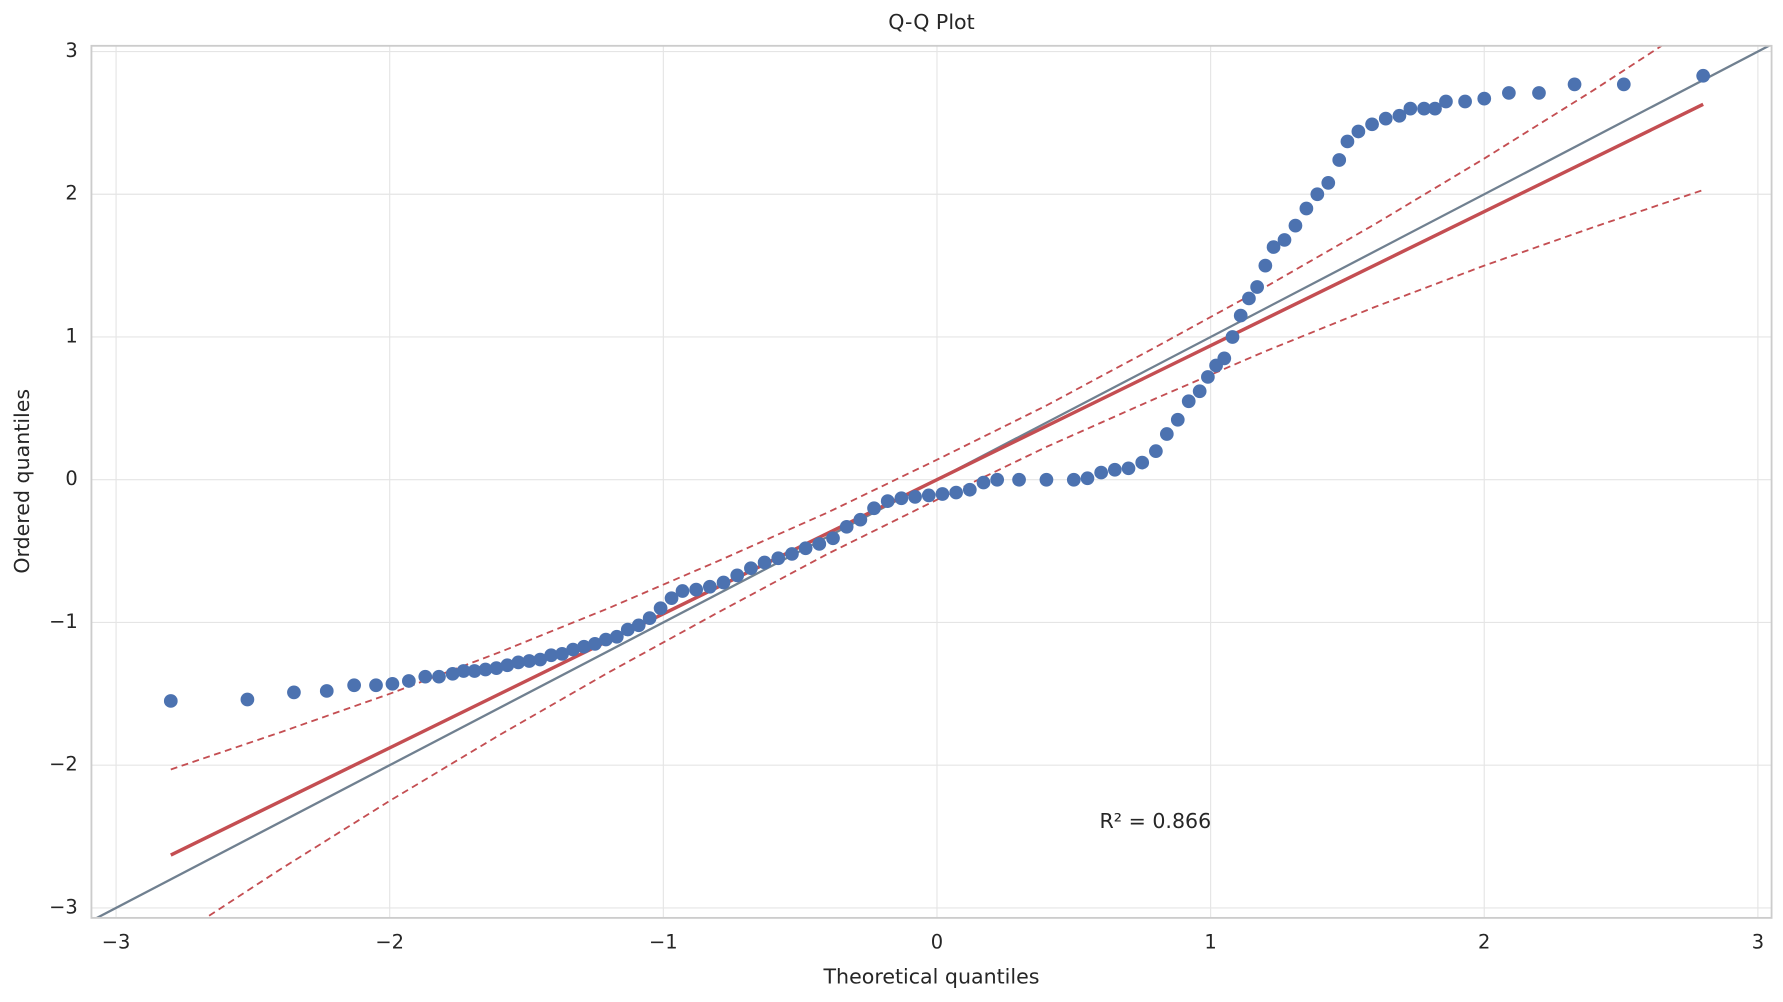 The image size is (1783, 1002). I want to click on annotation: R² = 0.866, so click(1156, 821).